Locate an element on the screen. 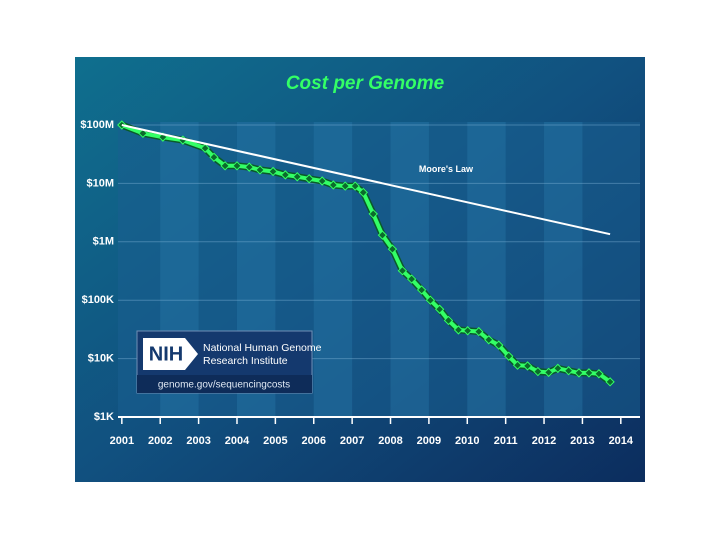 The height and width of the screenshot is (545, 720). y-tick-label: $100M is located at coordinates (97, 125).